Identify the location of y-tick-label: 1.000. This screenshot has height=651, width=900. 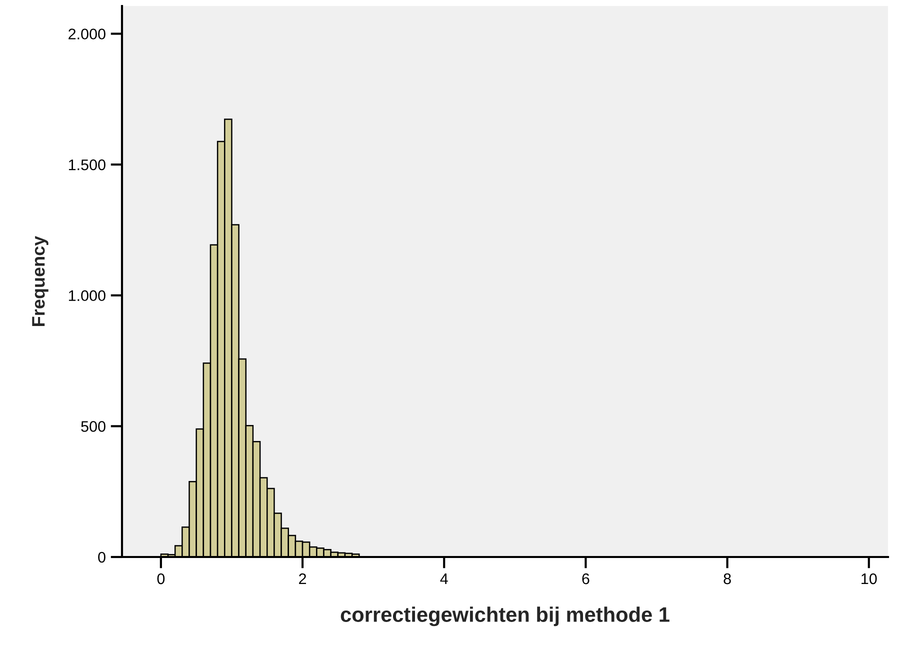
(87, 296).